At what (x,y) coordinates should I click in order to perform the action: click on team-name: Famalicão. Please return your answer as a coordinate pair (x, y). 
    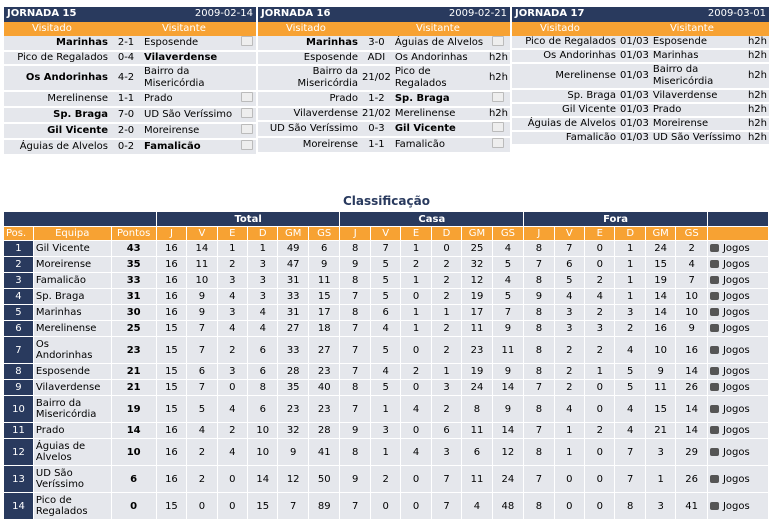
    Looking at the image, I should click on (72, 280).